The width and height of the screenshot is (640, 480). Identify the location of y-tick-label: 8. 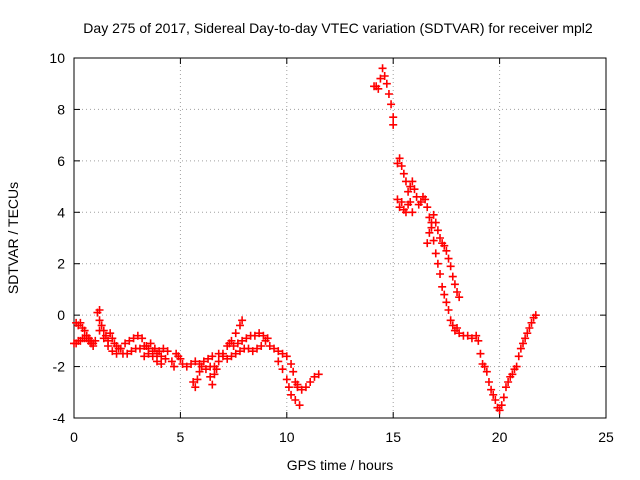
(61, 109).